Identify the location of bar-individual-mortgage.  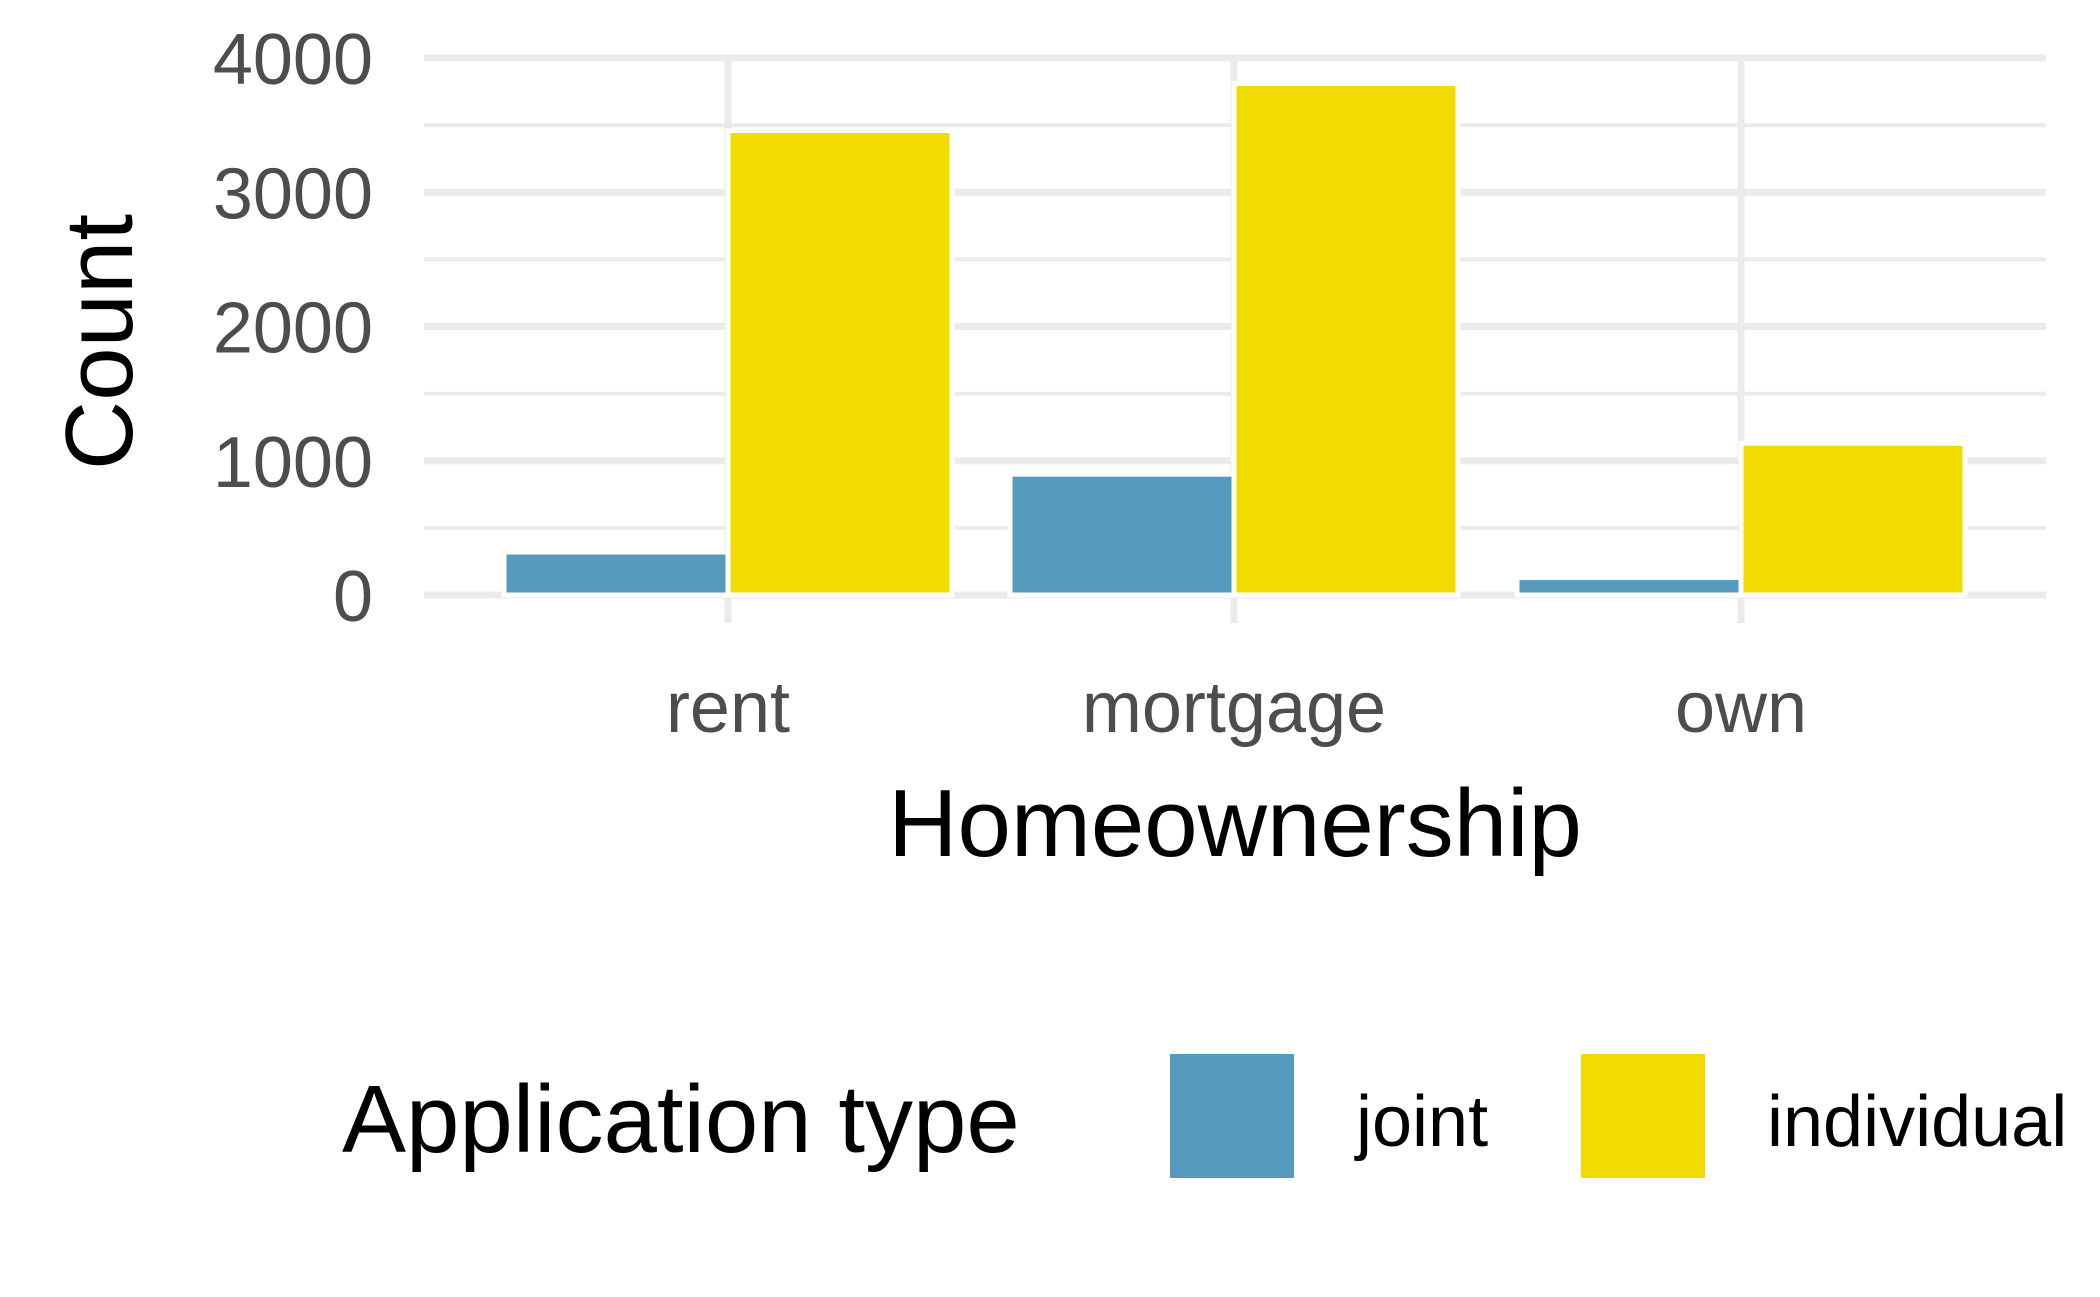
(1346, 339).